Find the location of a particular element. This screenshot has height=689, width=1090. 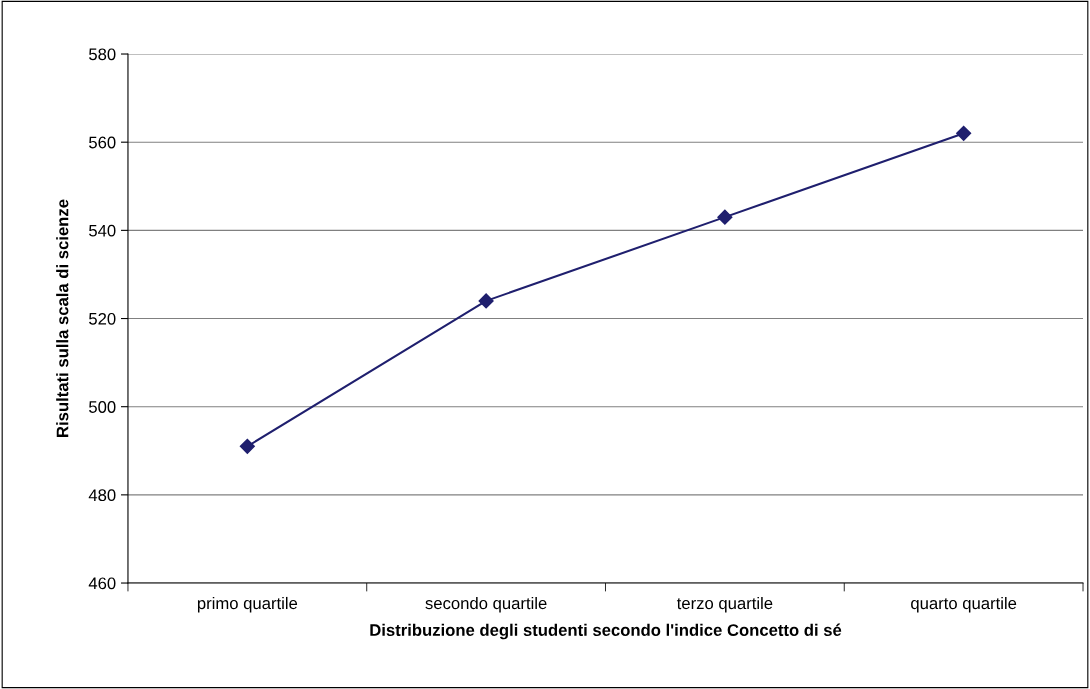

y-axis-title: Risultati sulla scala di scienze is located at coordinates (62, 318).